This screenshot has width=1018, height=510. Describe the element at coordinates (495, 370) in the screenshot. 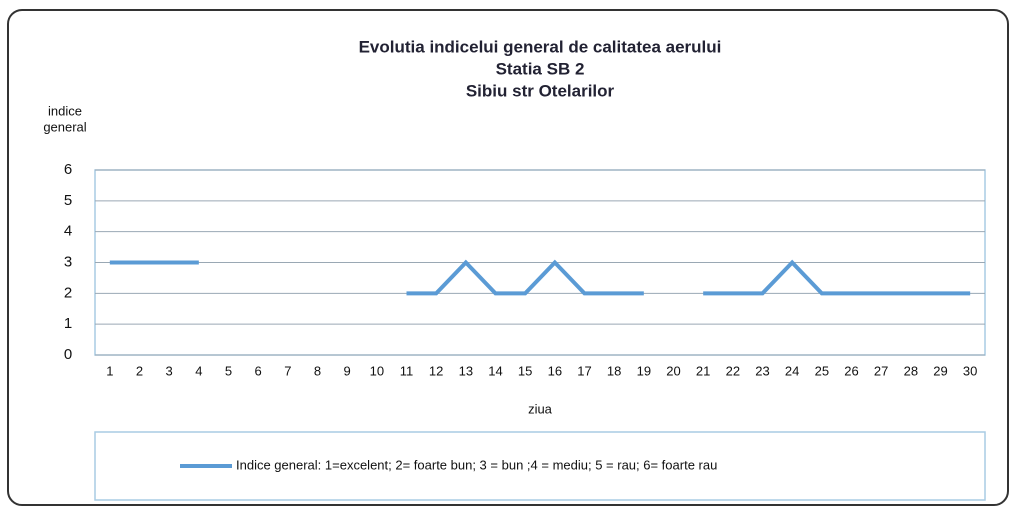

I see `x-tick-label: 14` at that location.